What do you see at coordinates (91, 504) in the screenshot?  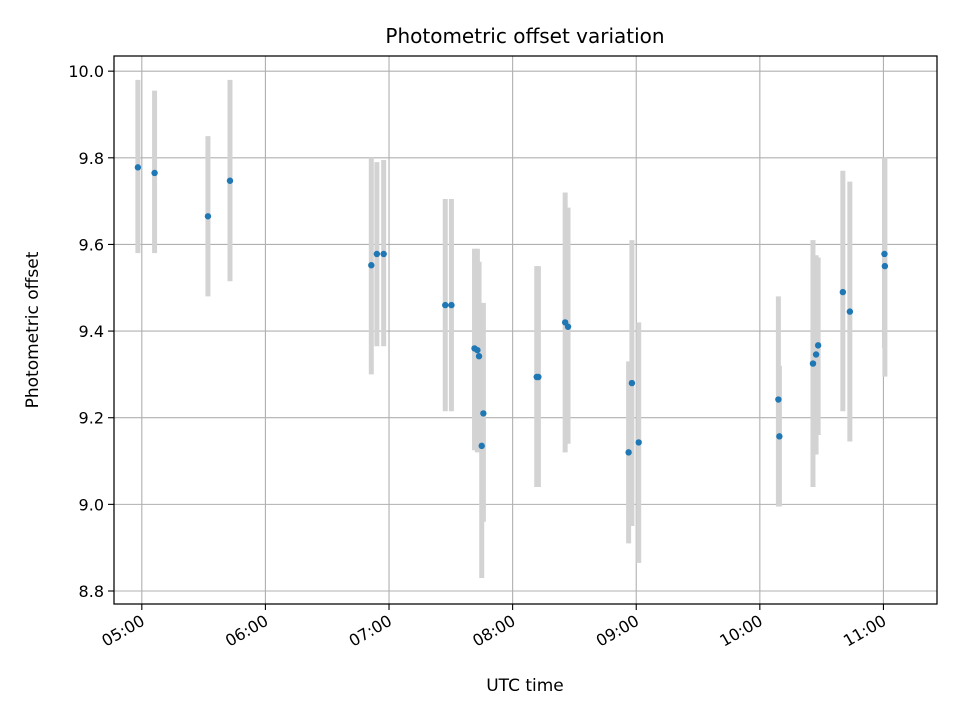 I see `y-tick-label: 9.0` at bounding box center [91, 504].